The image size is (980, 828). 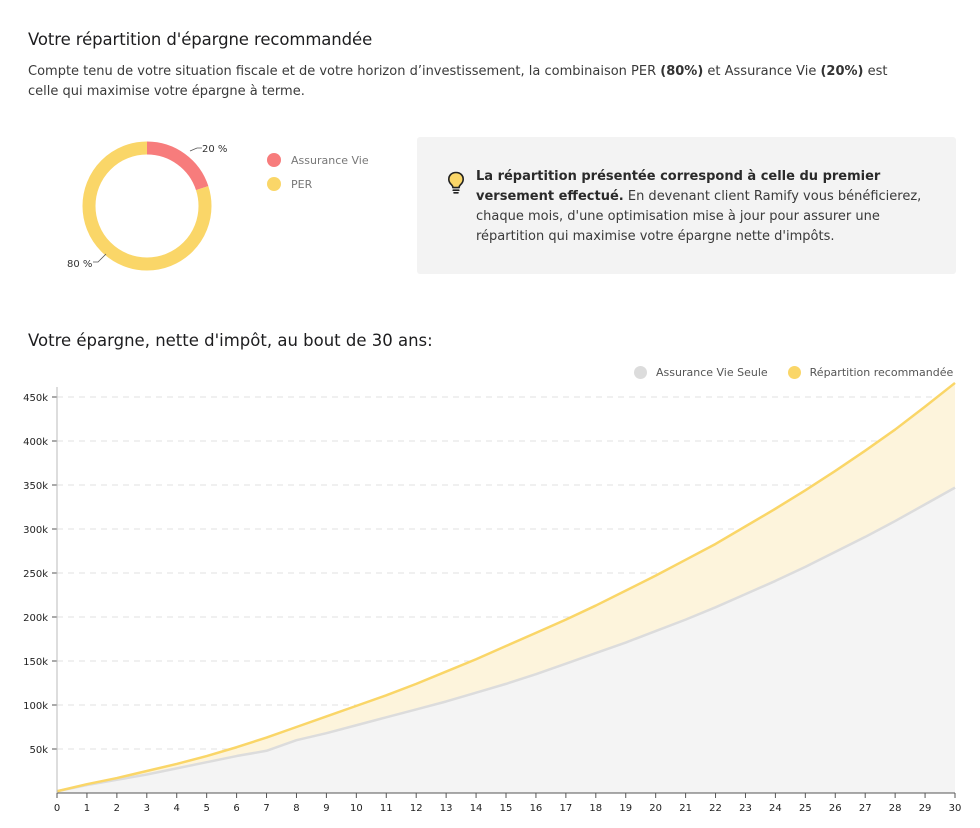 What do you see at coordinates (200, 39) in the screenshot?
I see `section-title-repartition: Votre répartition d'épargne recommandée` at bounding box center [200, 39].